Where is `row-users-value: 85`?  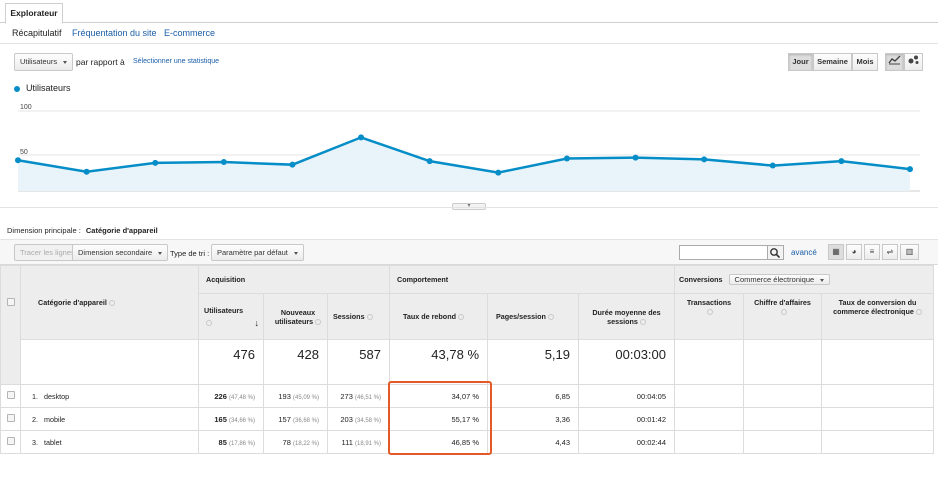
row-users-value: 85 is located at coordinates (222, 442).